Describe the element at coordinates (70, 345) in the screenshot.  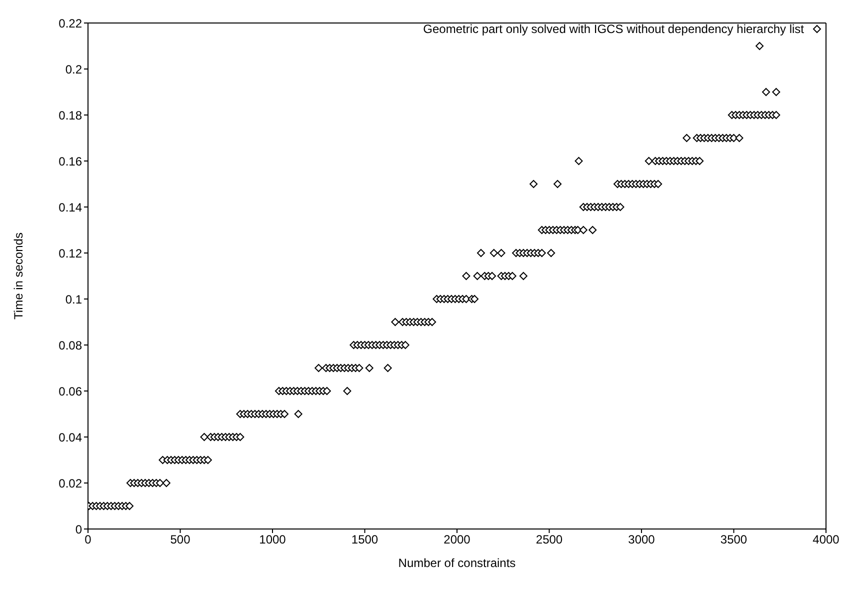
I see `y-tick-label: 0.08` at that location.